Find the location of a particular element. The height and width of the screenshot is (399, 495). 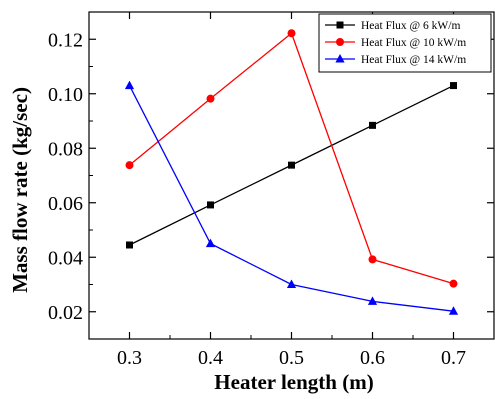

y-tick-label: 0.04 is located at coordinates (65, 258).